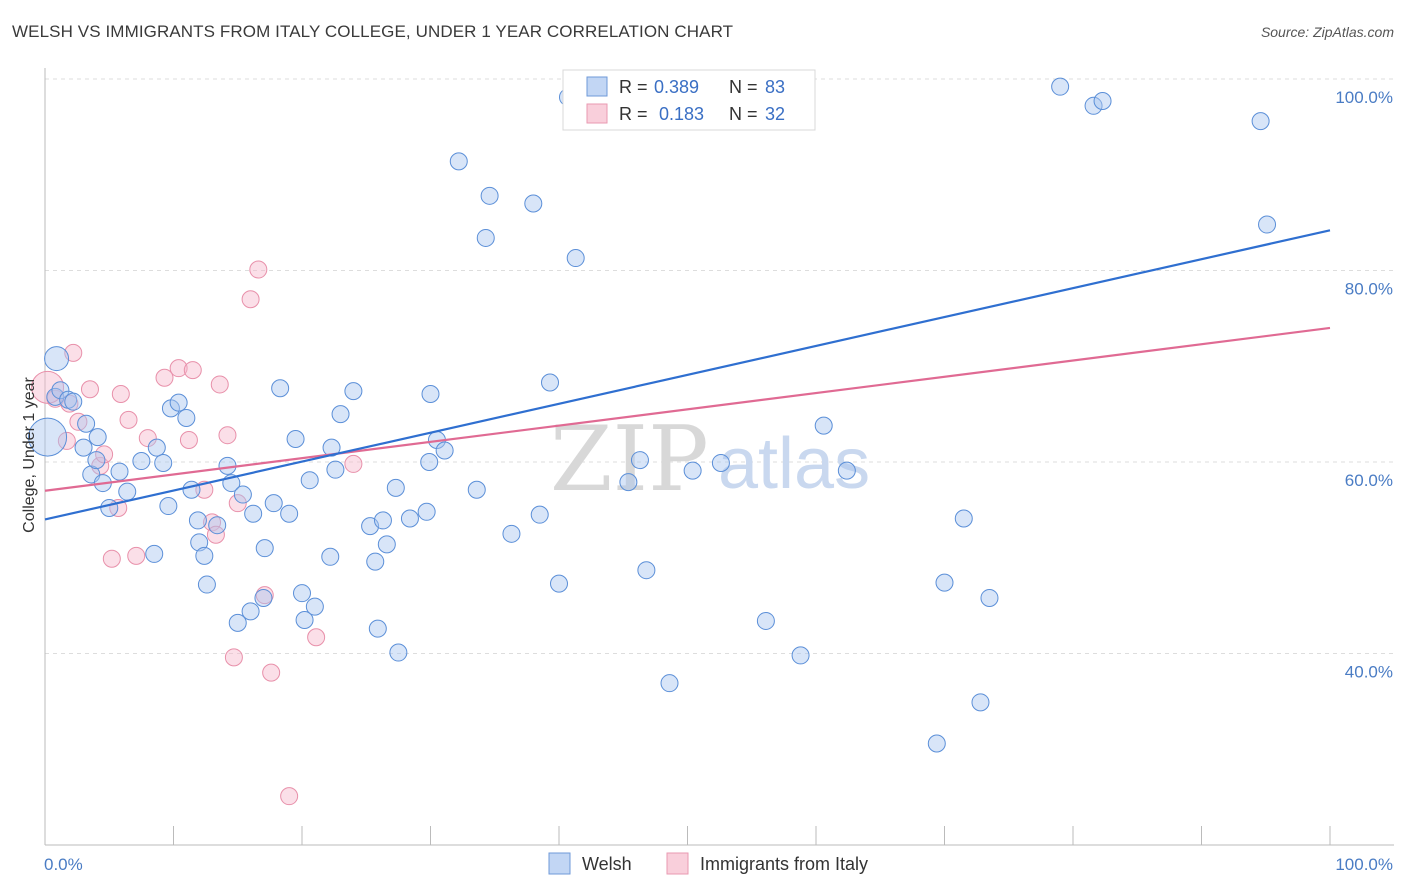 The height and width of the screenshot is (892, 1406). Describe the element at coordinates (597, 86) in the screenshot. I see `legend-welsh-swatch` at that location.